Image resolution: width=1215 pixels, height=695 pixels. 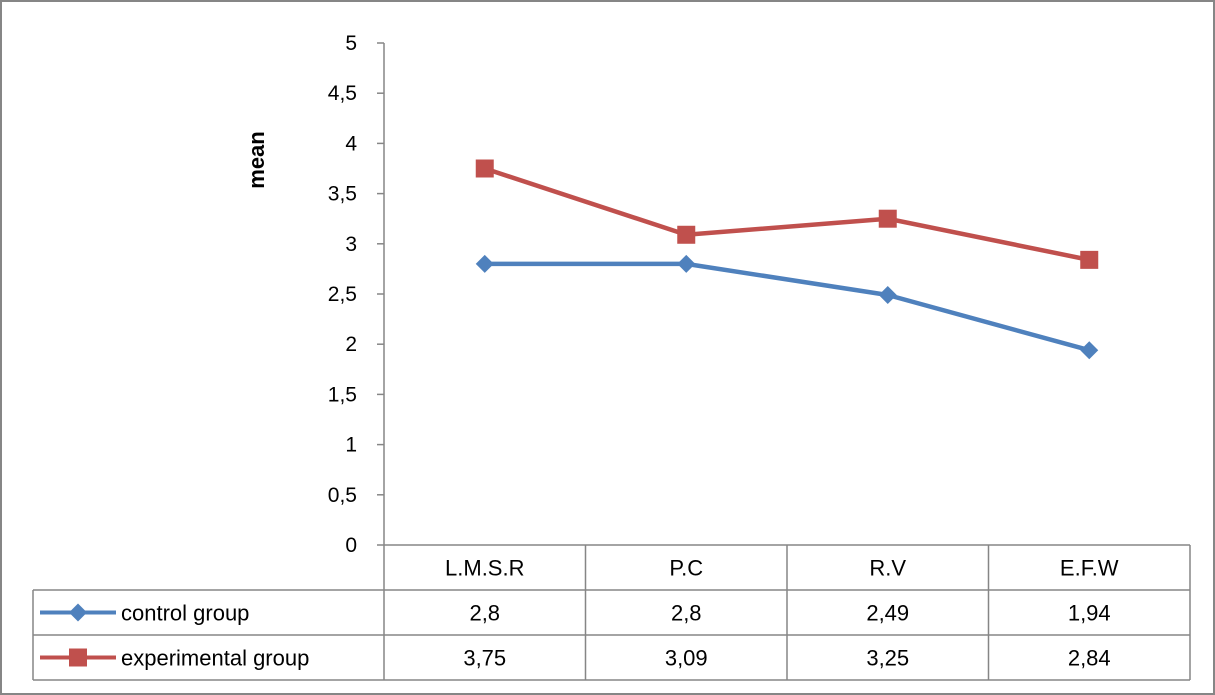 What do you see at coordinates (342, 394) in the screenshot?
I see `y-tick-label: 1,5` at bounding box center [342, 394].